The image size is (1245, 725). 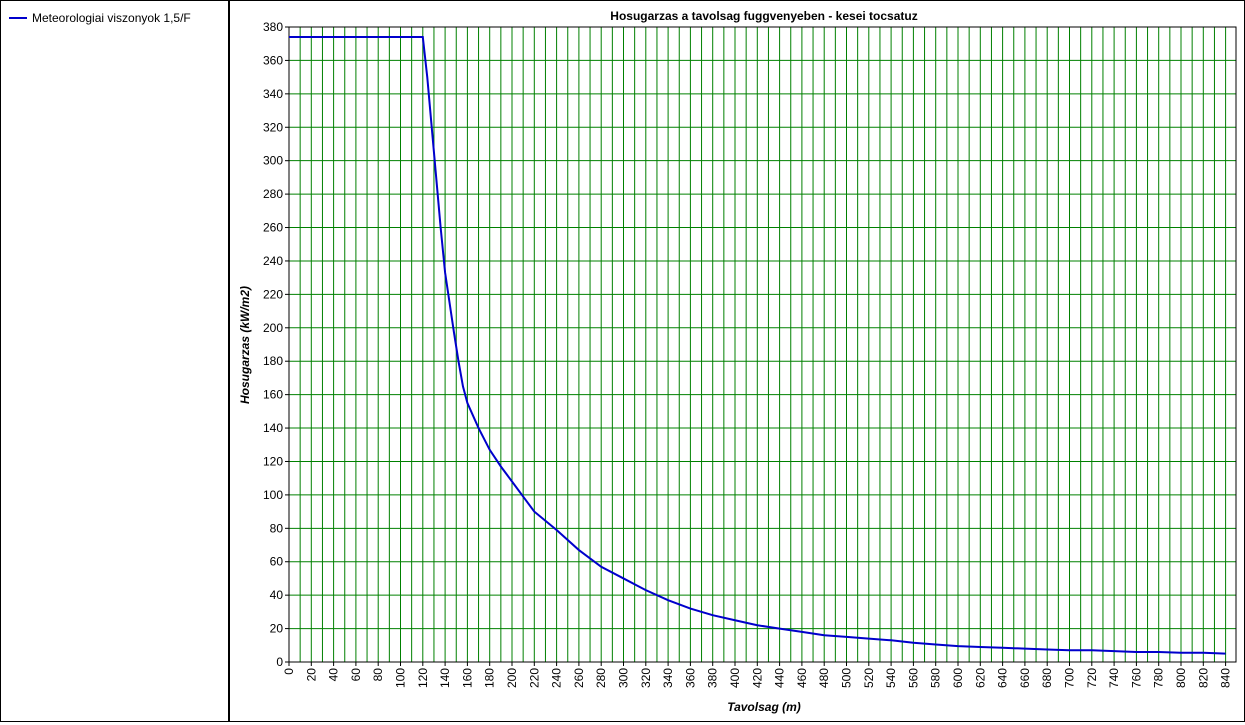 I want to click on x-tick-label: 800, so click(x=1181, y=678).